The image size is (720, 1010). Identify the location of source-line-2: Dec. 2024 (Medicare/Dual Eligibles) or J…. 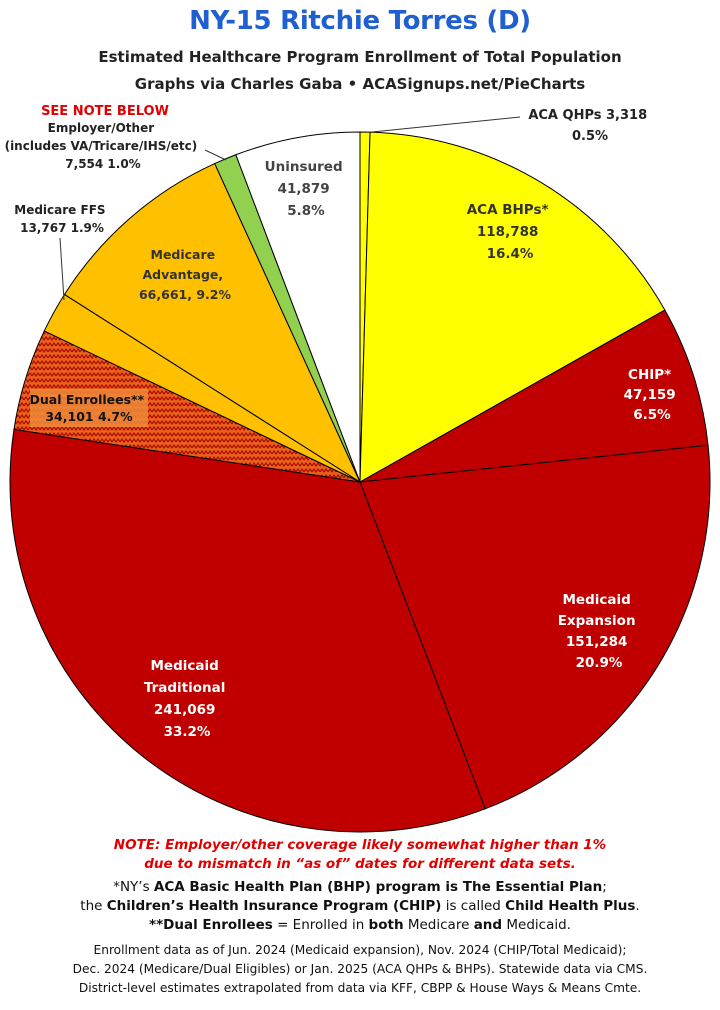
(360, 969).